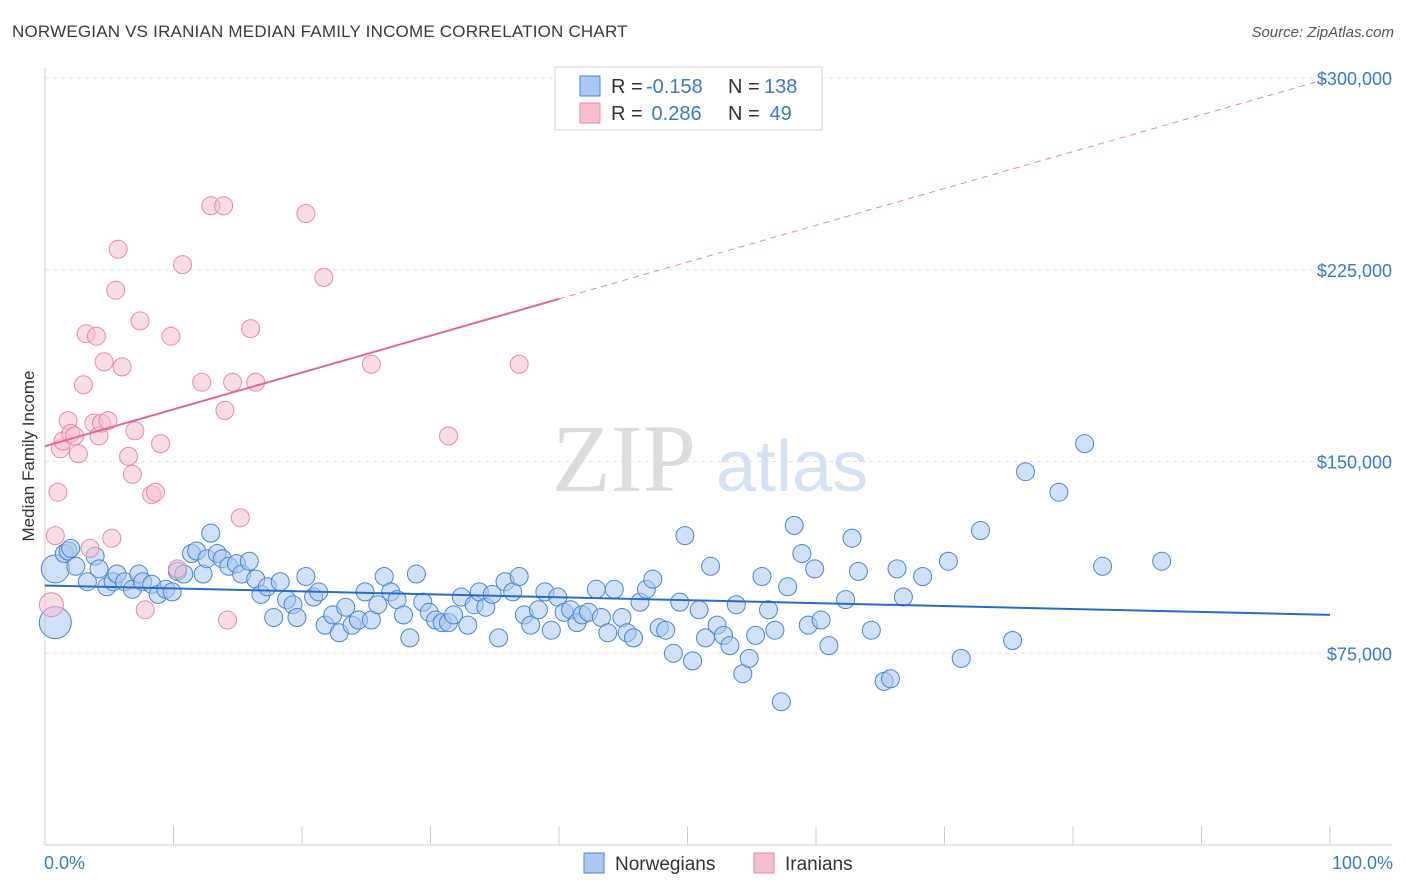 This screenshot has height=892, width=1406. I want to click on legend-swatch-norwegians, so click(590, 86).